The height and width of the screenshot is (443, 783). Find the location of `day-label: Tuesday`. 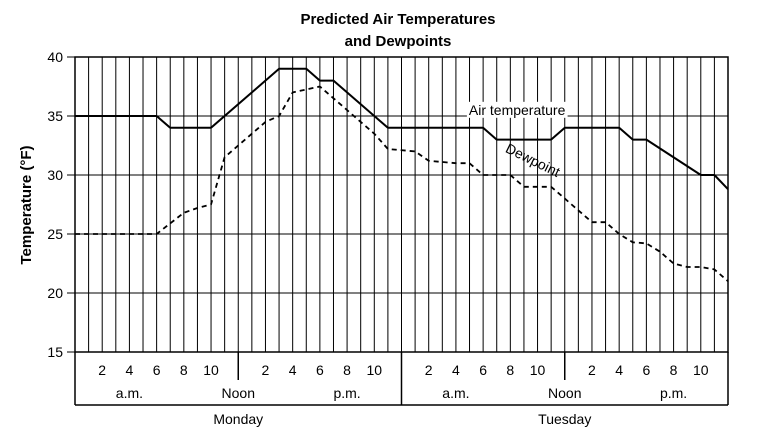

day-label: Tuesday is located at coordinates (564, 419).